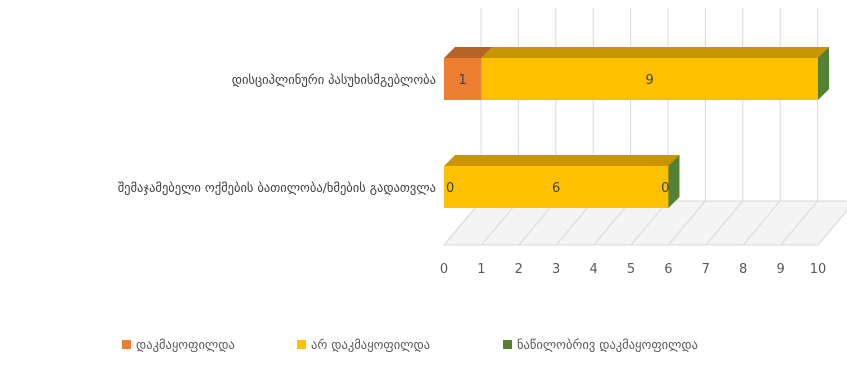 The width and height of the screenshot is (847, 380). Describe the element at coordinates (334, 79) in the screenshot. I see `category-label-0: დისციპლინური პასუხისმგებლობა` at that location.